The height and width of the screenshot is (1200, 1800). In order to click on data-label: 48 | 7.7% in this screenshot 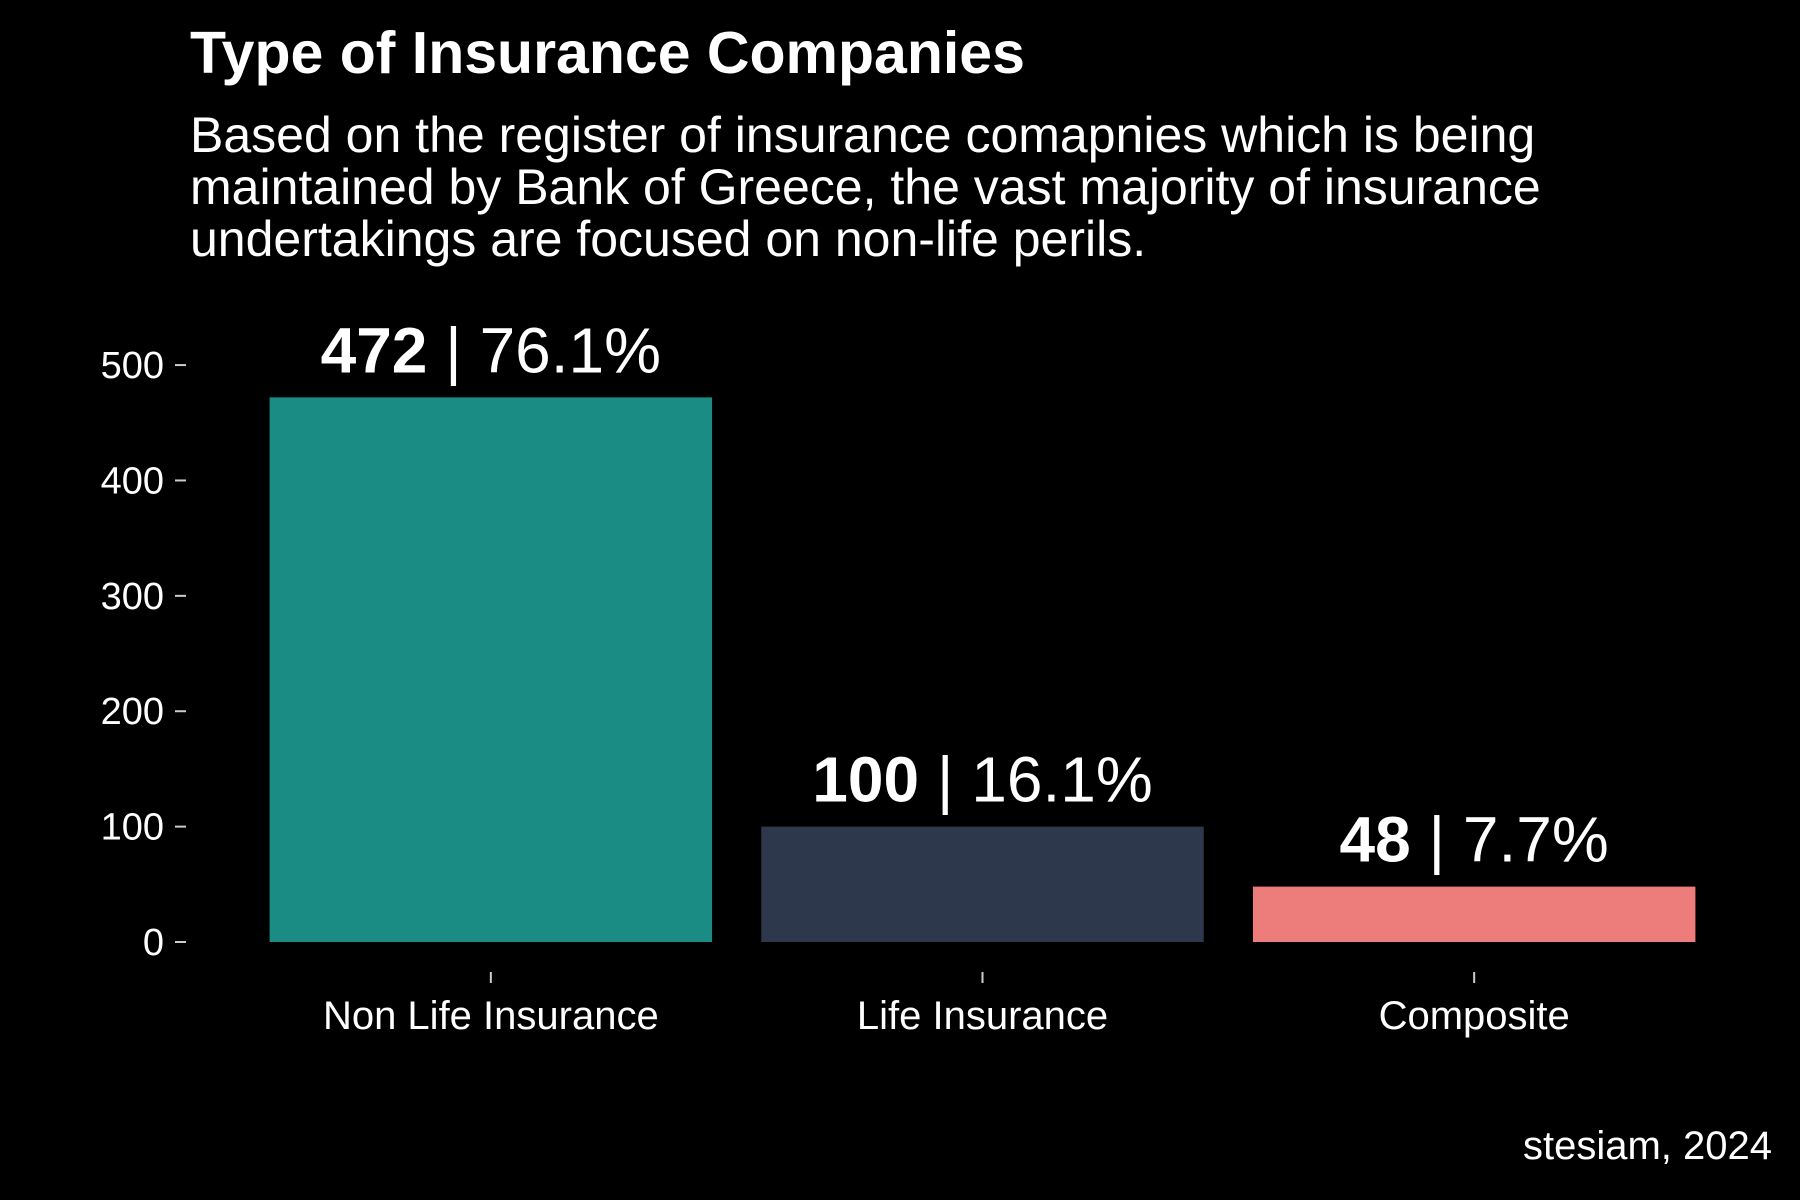, I will do `click(1474, 840)`.